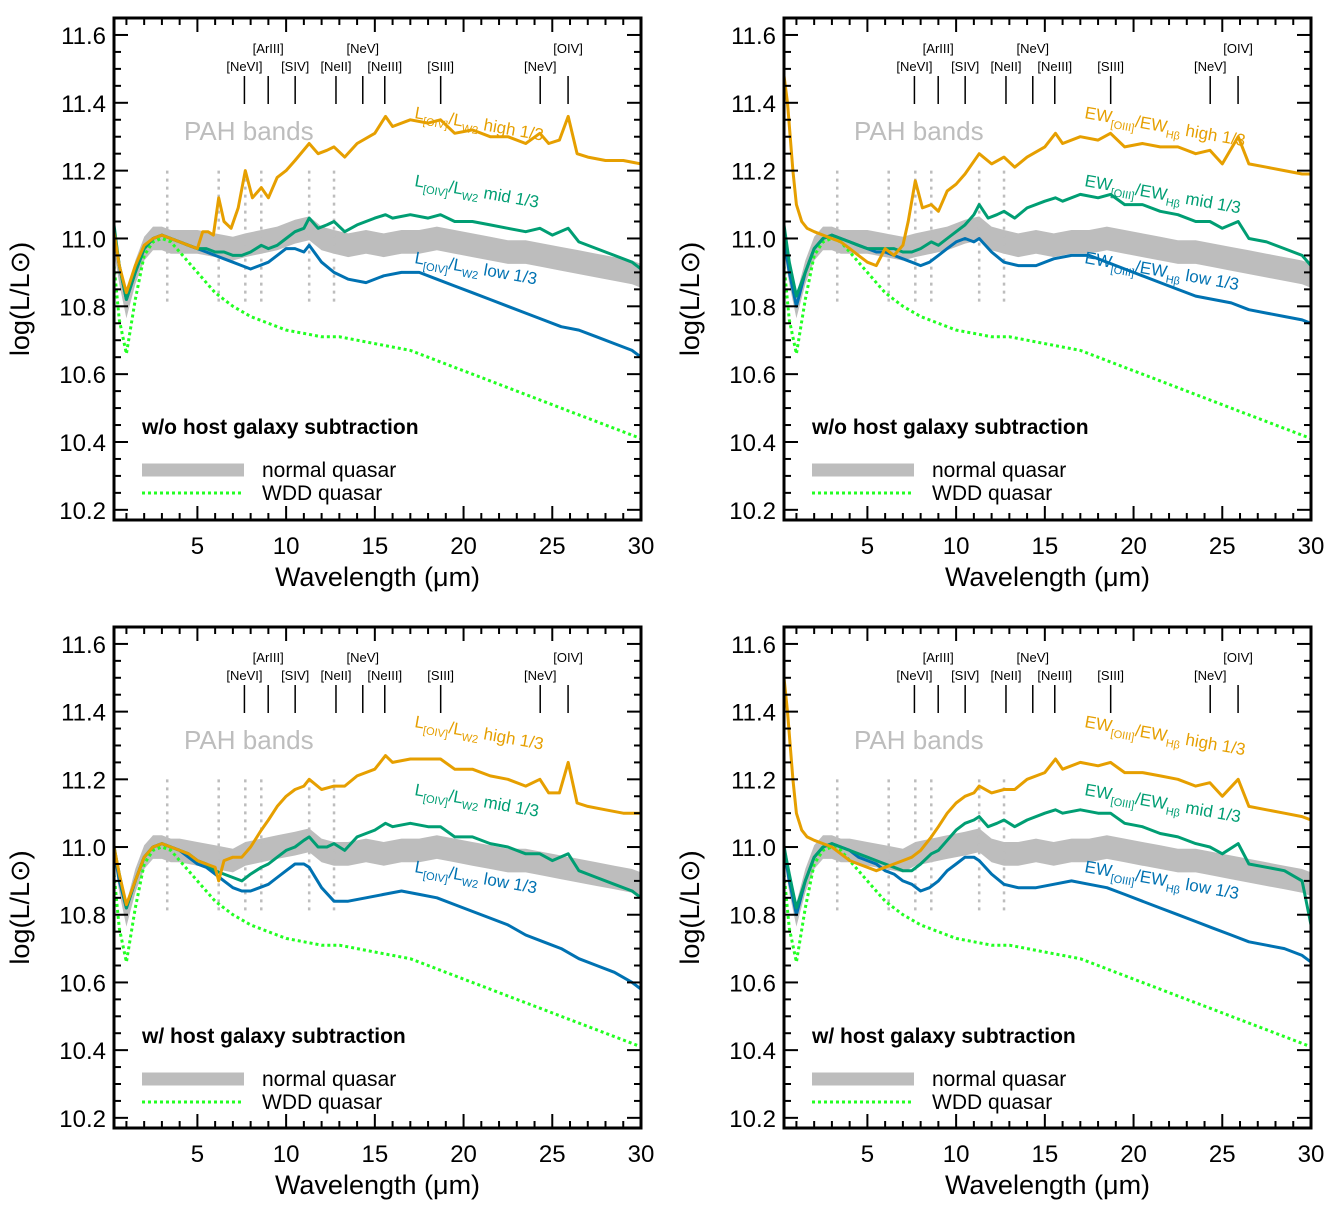 This screenshot has height=1213, width=1337. I want to click on condition-label: w/o host galaxy subtraction, so click(280, 427).